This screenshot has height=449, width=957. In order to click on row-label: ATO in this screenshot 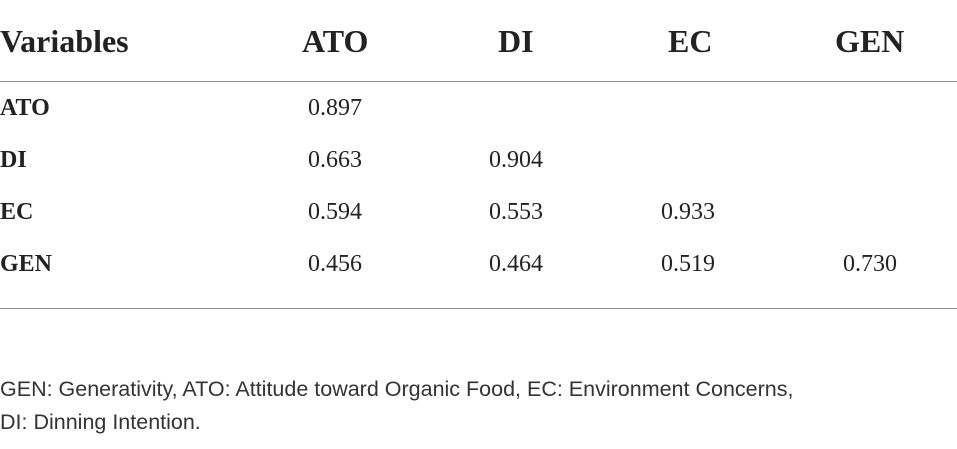, I will do `click(25, 108)`.